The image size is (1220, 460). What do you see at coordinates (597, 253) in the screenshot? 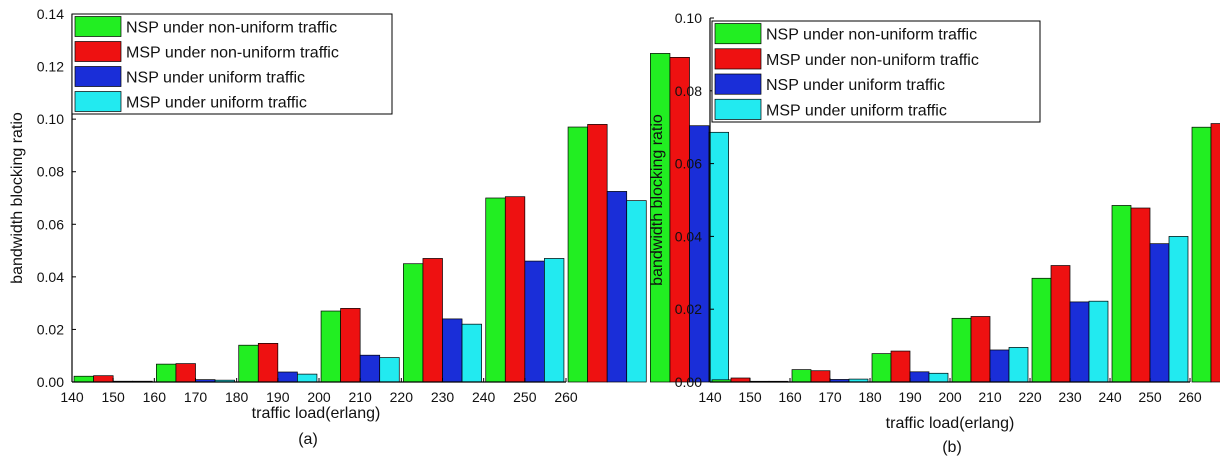
I see `bar-a-s2-g7` at bounding box center [597, 253].